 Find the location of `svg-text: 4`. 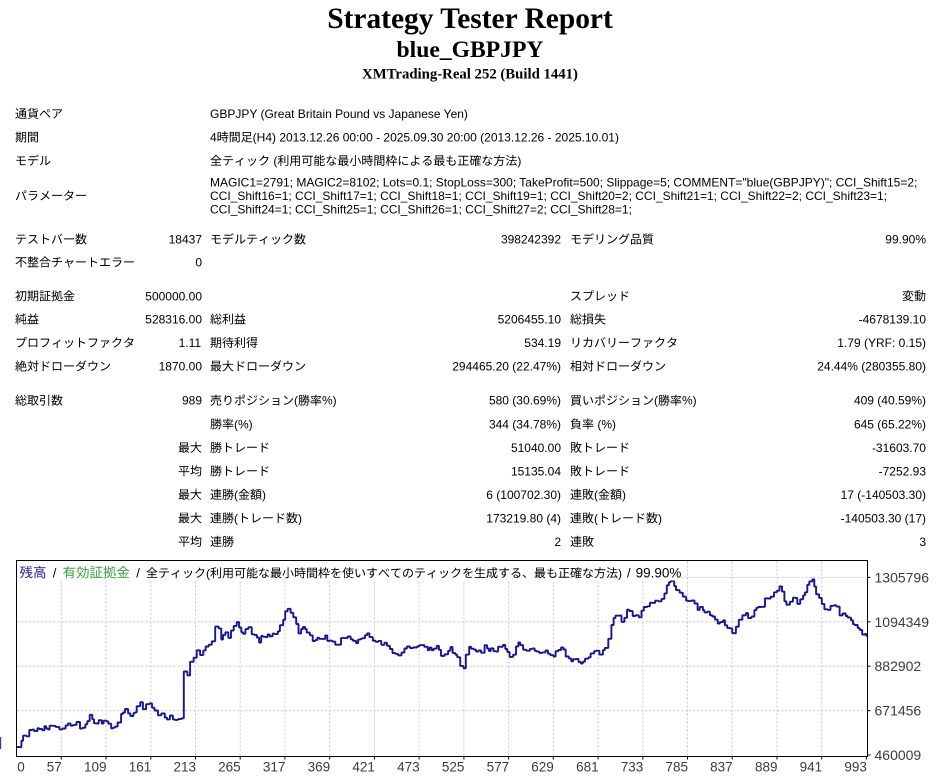

svg-text: 4 is located at coordinates (213, 138).